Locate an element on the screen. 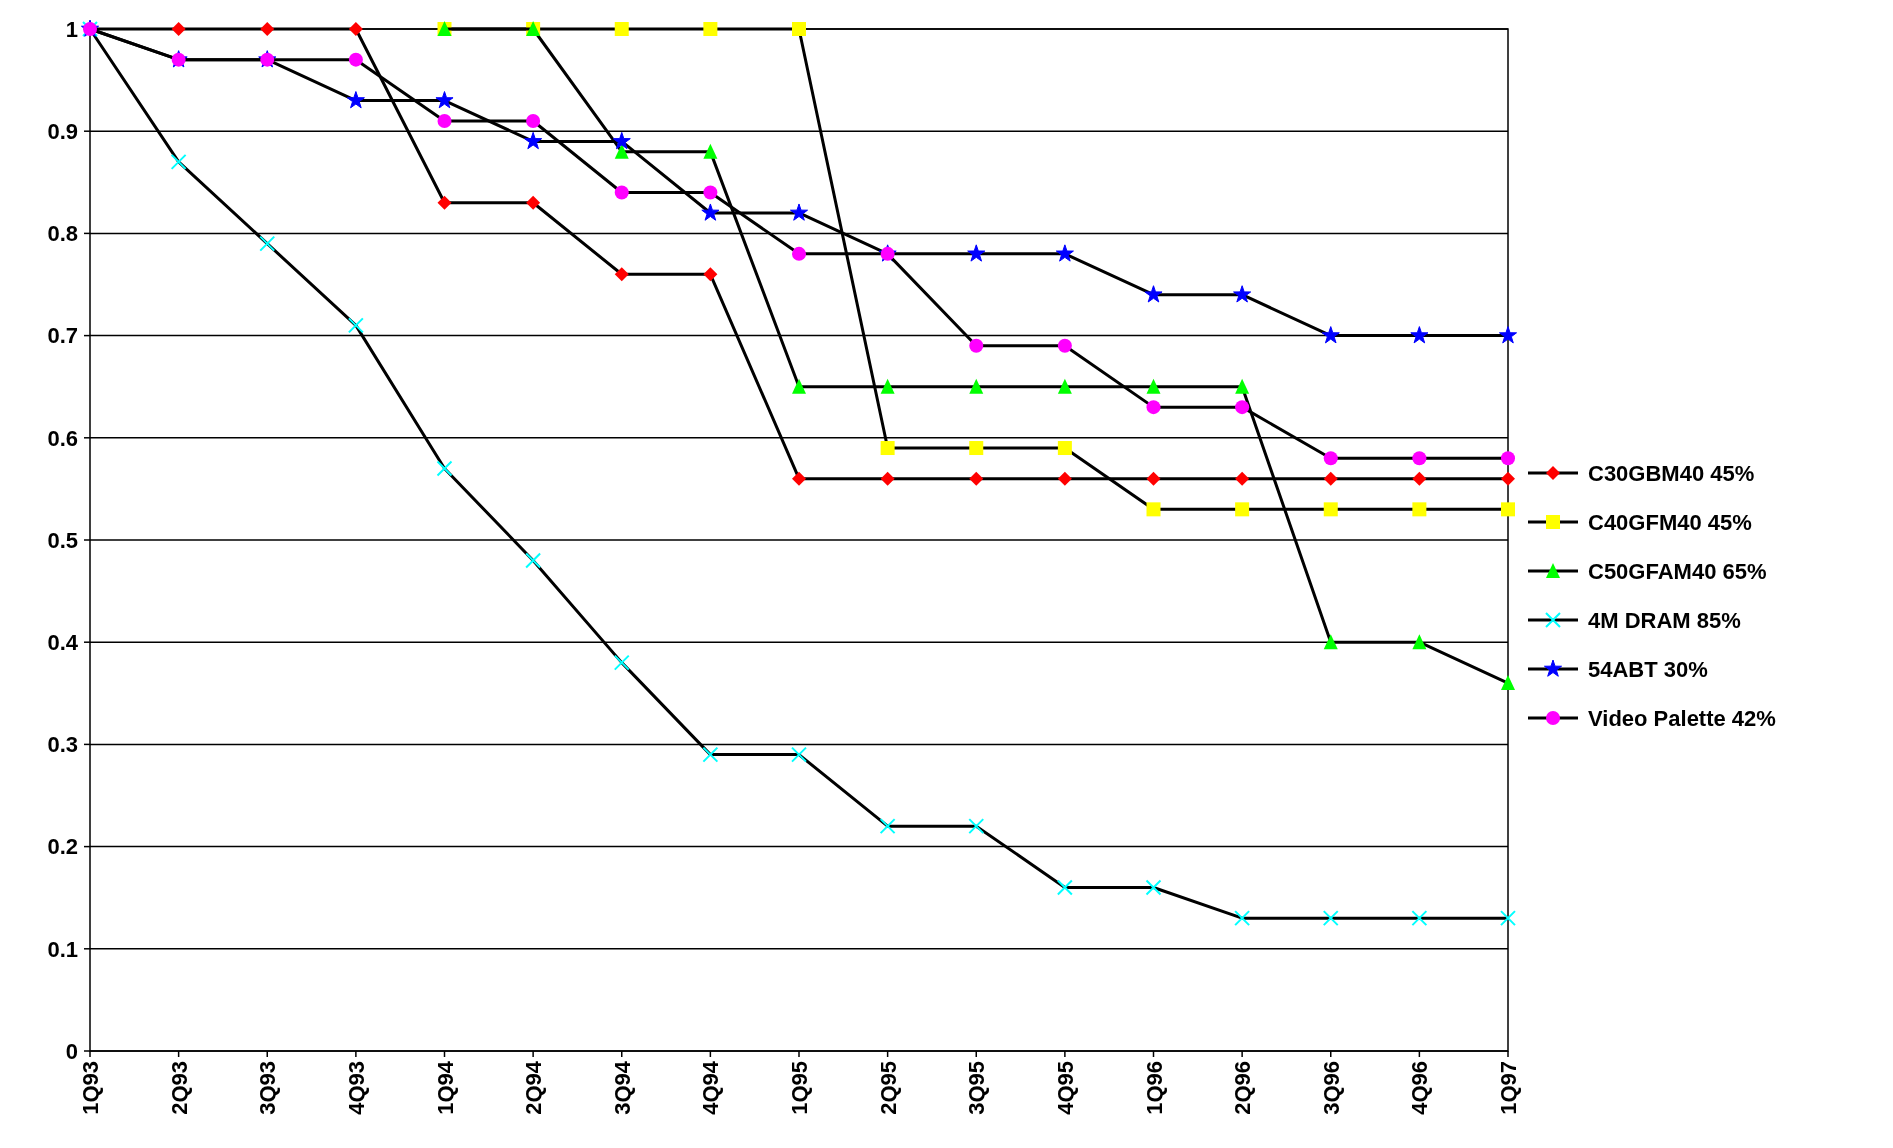  x-tick-label: 2Q95 is located at coordinates (888, 1088).